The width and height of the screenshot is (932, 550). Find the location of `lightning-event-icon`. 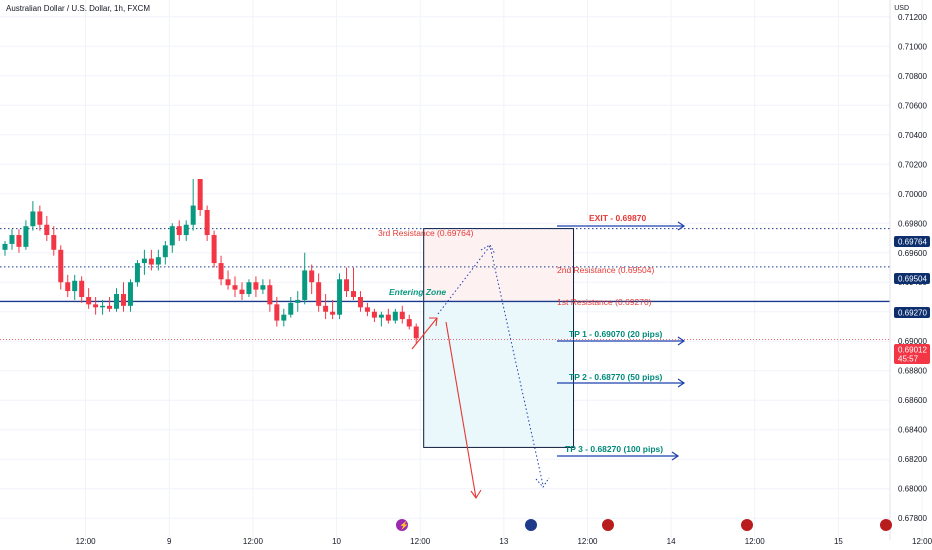

lightning-event-icon is located at coordinates (402, 525).